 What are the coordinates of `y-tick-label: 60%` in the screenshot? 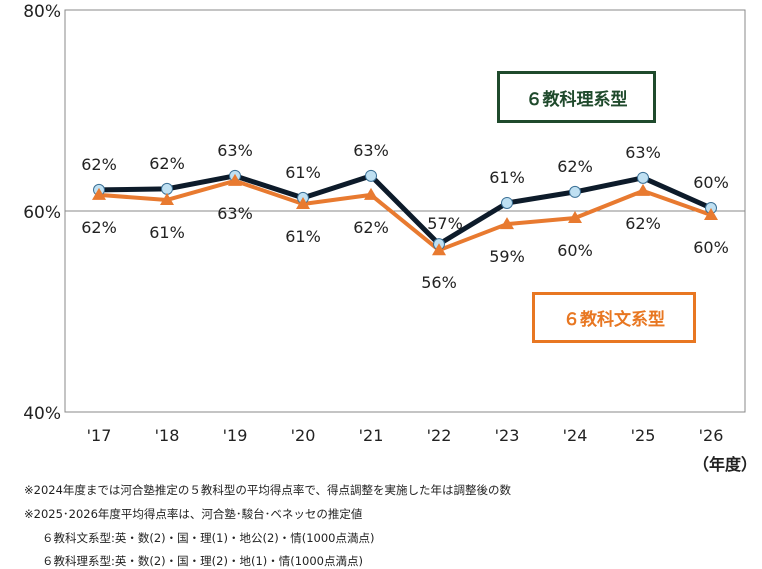 It's located at (42, 213).